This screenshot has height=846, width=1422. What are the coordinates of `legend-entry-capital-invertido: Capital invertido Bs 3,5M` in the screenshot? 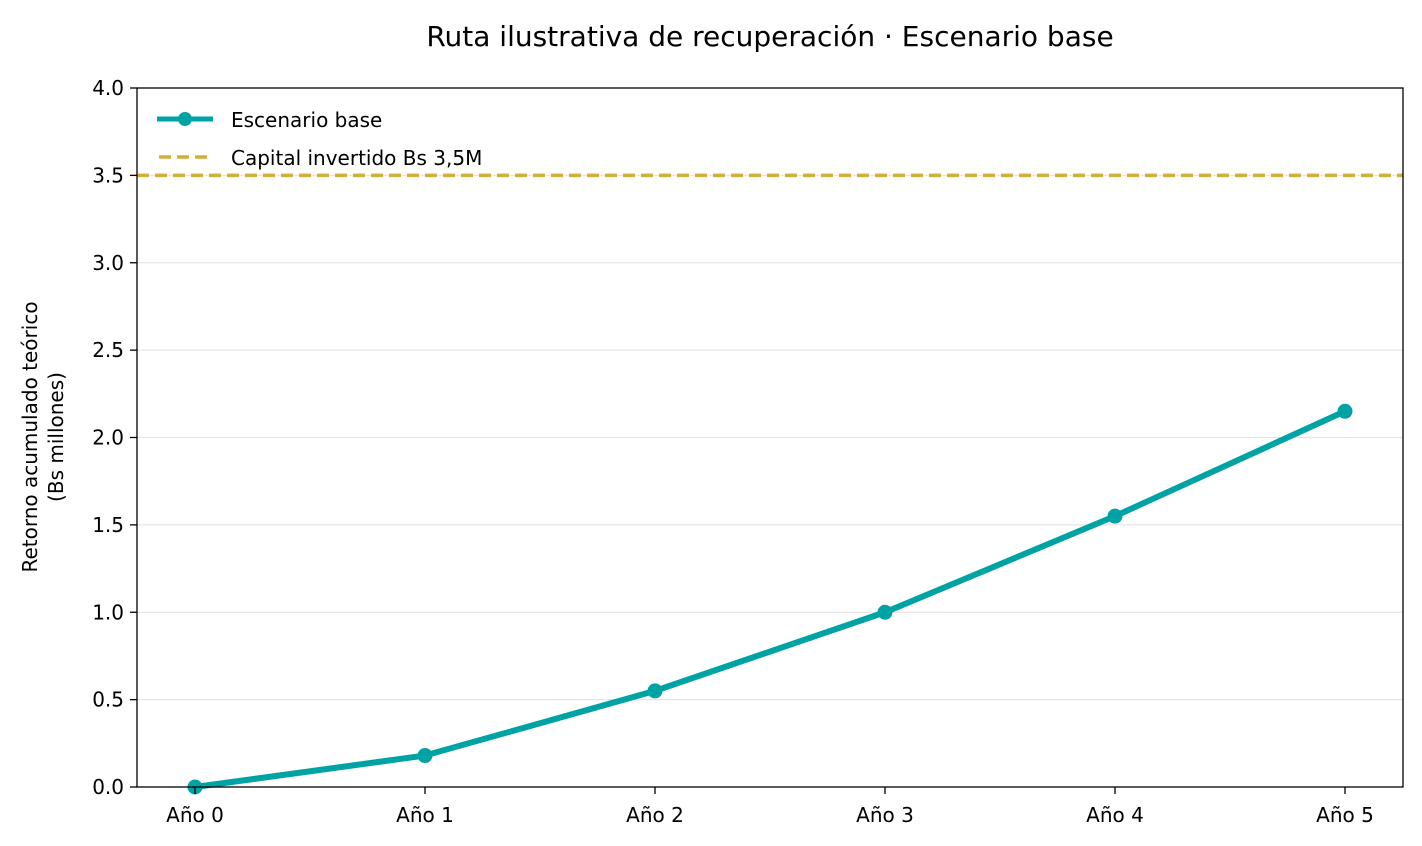 It's located at (356, 158).